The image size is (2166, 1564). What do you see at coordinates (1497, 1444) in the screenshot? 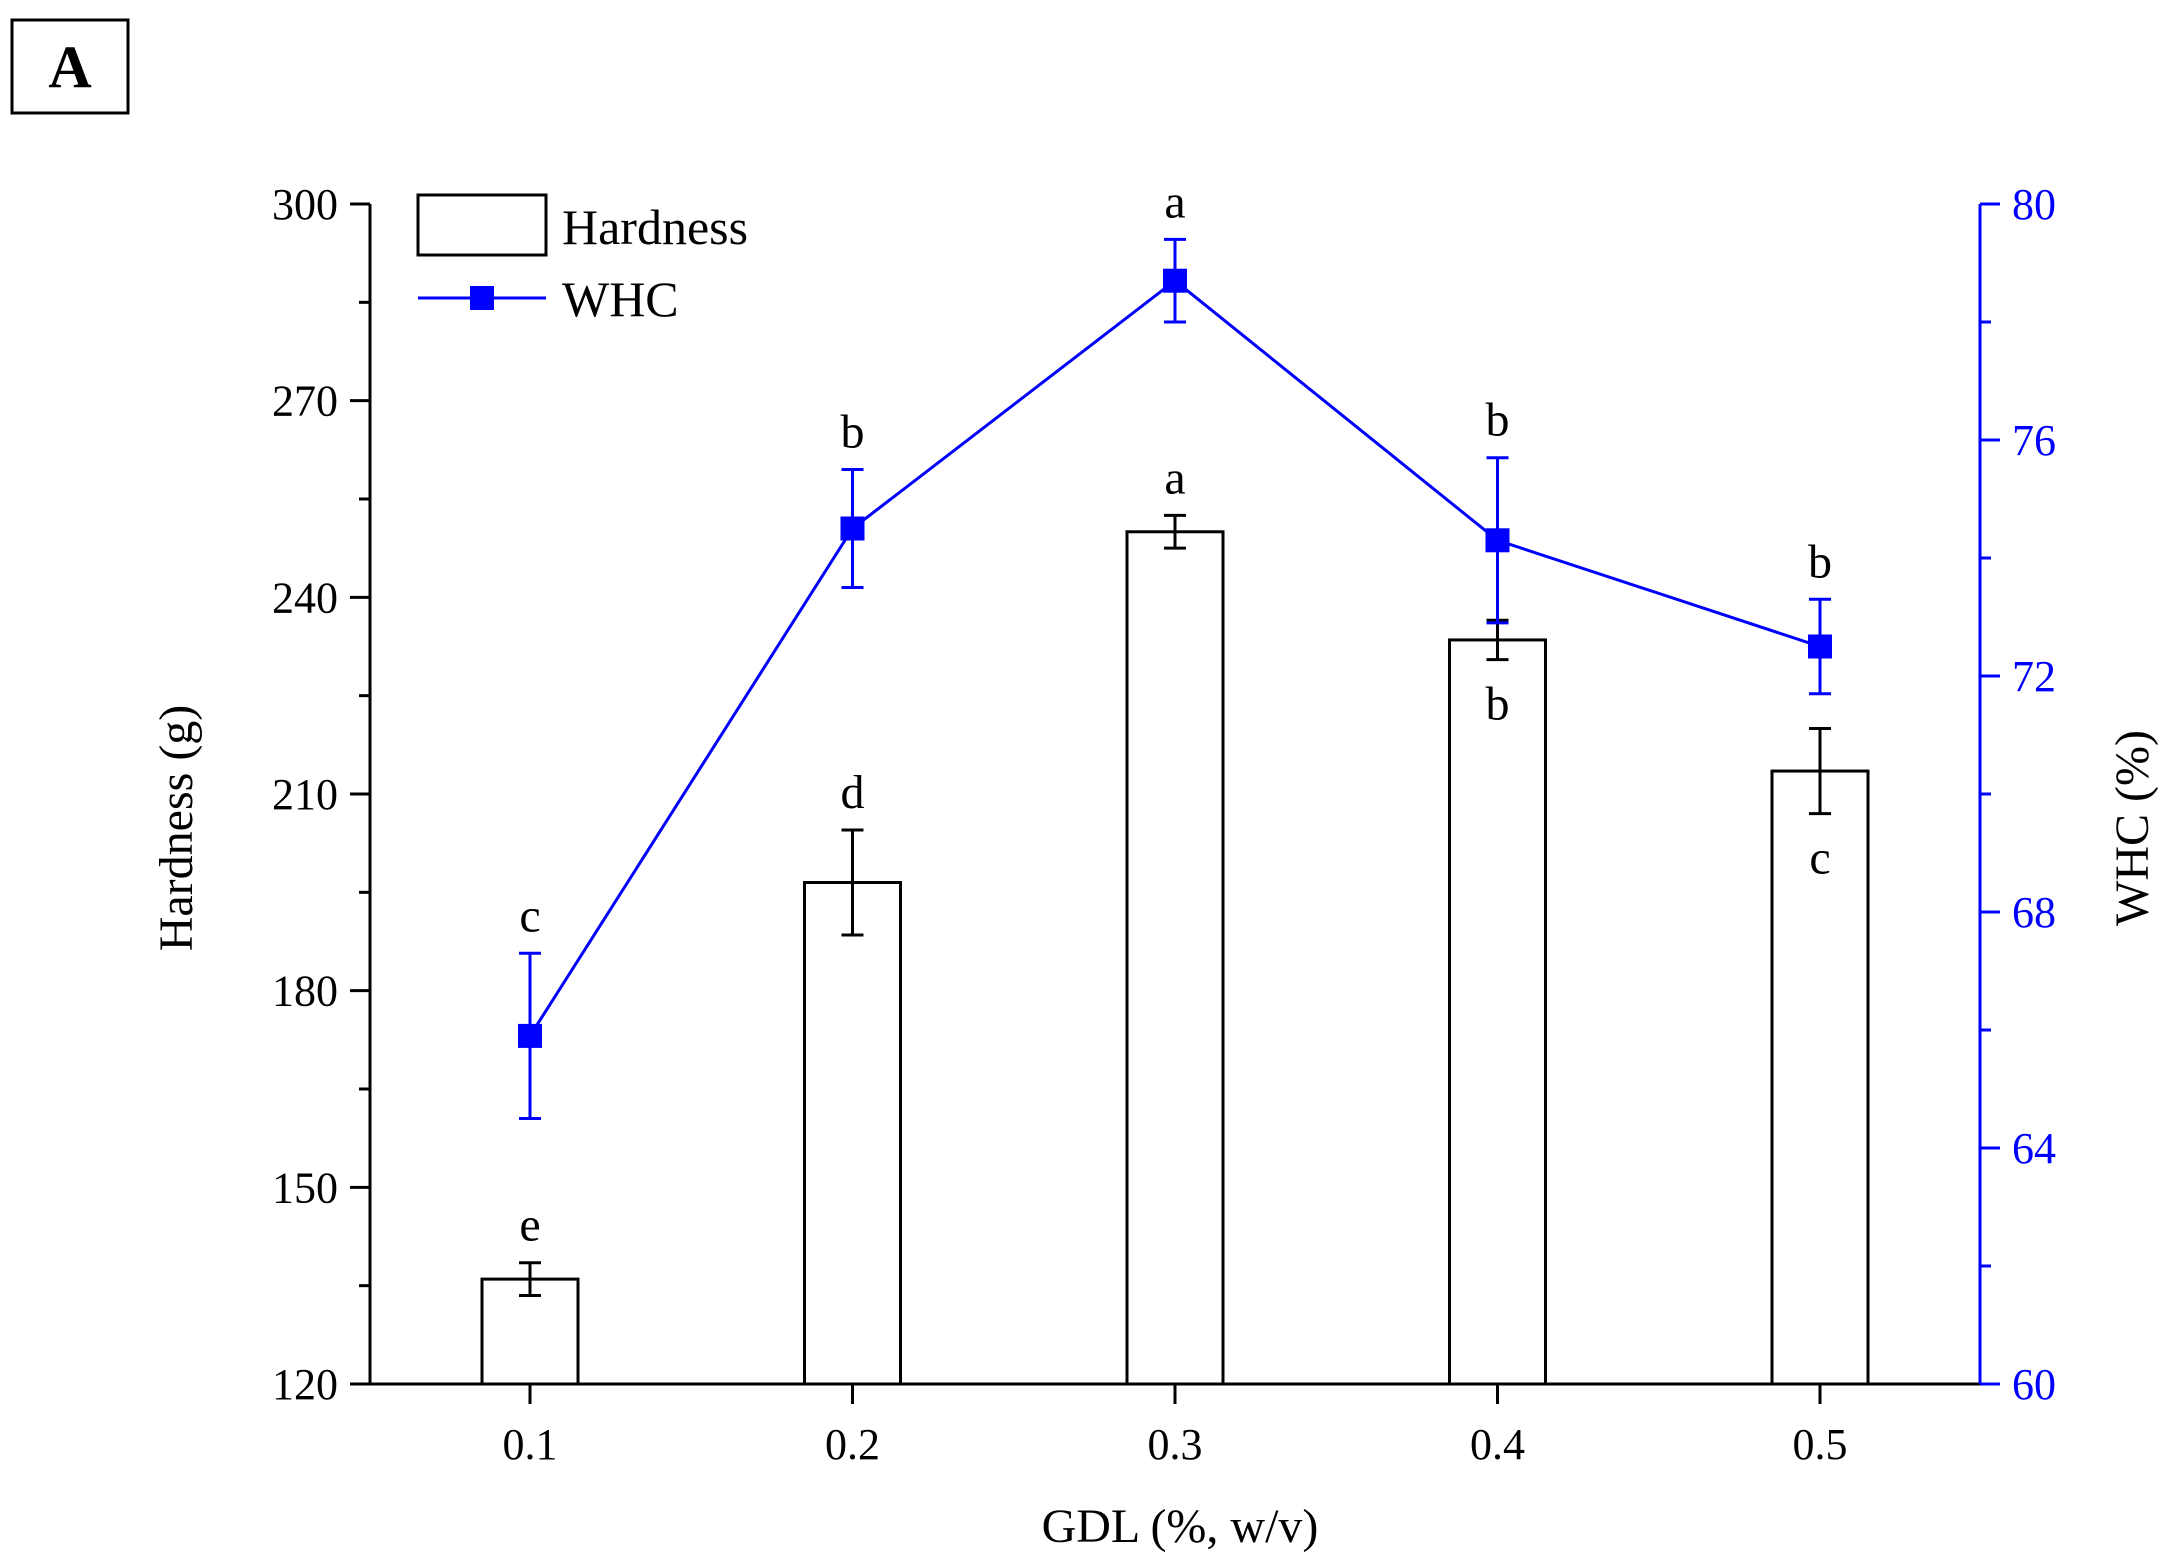
I see `x-tick-label: 0.4` at bounding box center [1497, 1444].